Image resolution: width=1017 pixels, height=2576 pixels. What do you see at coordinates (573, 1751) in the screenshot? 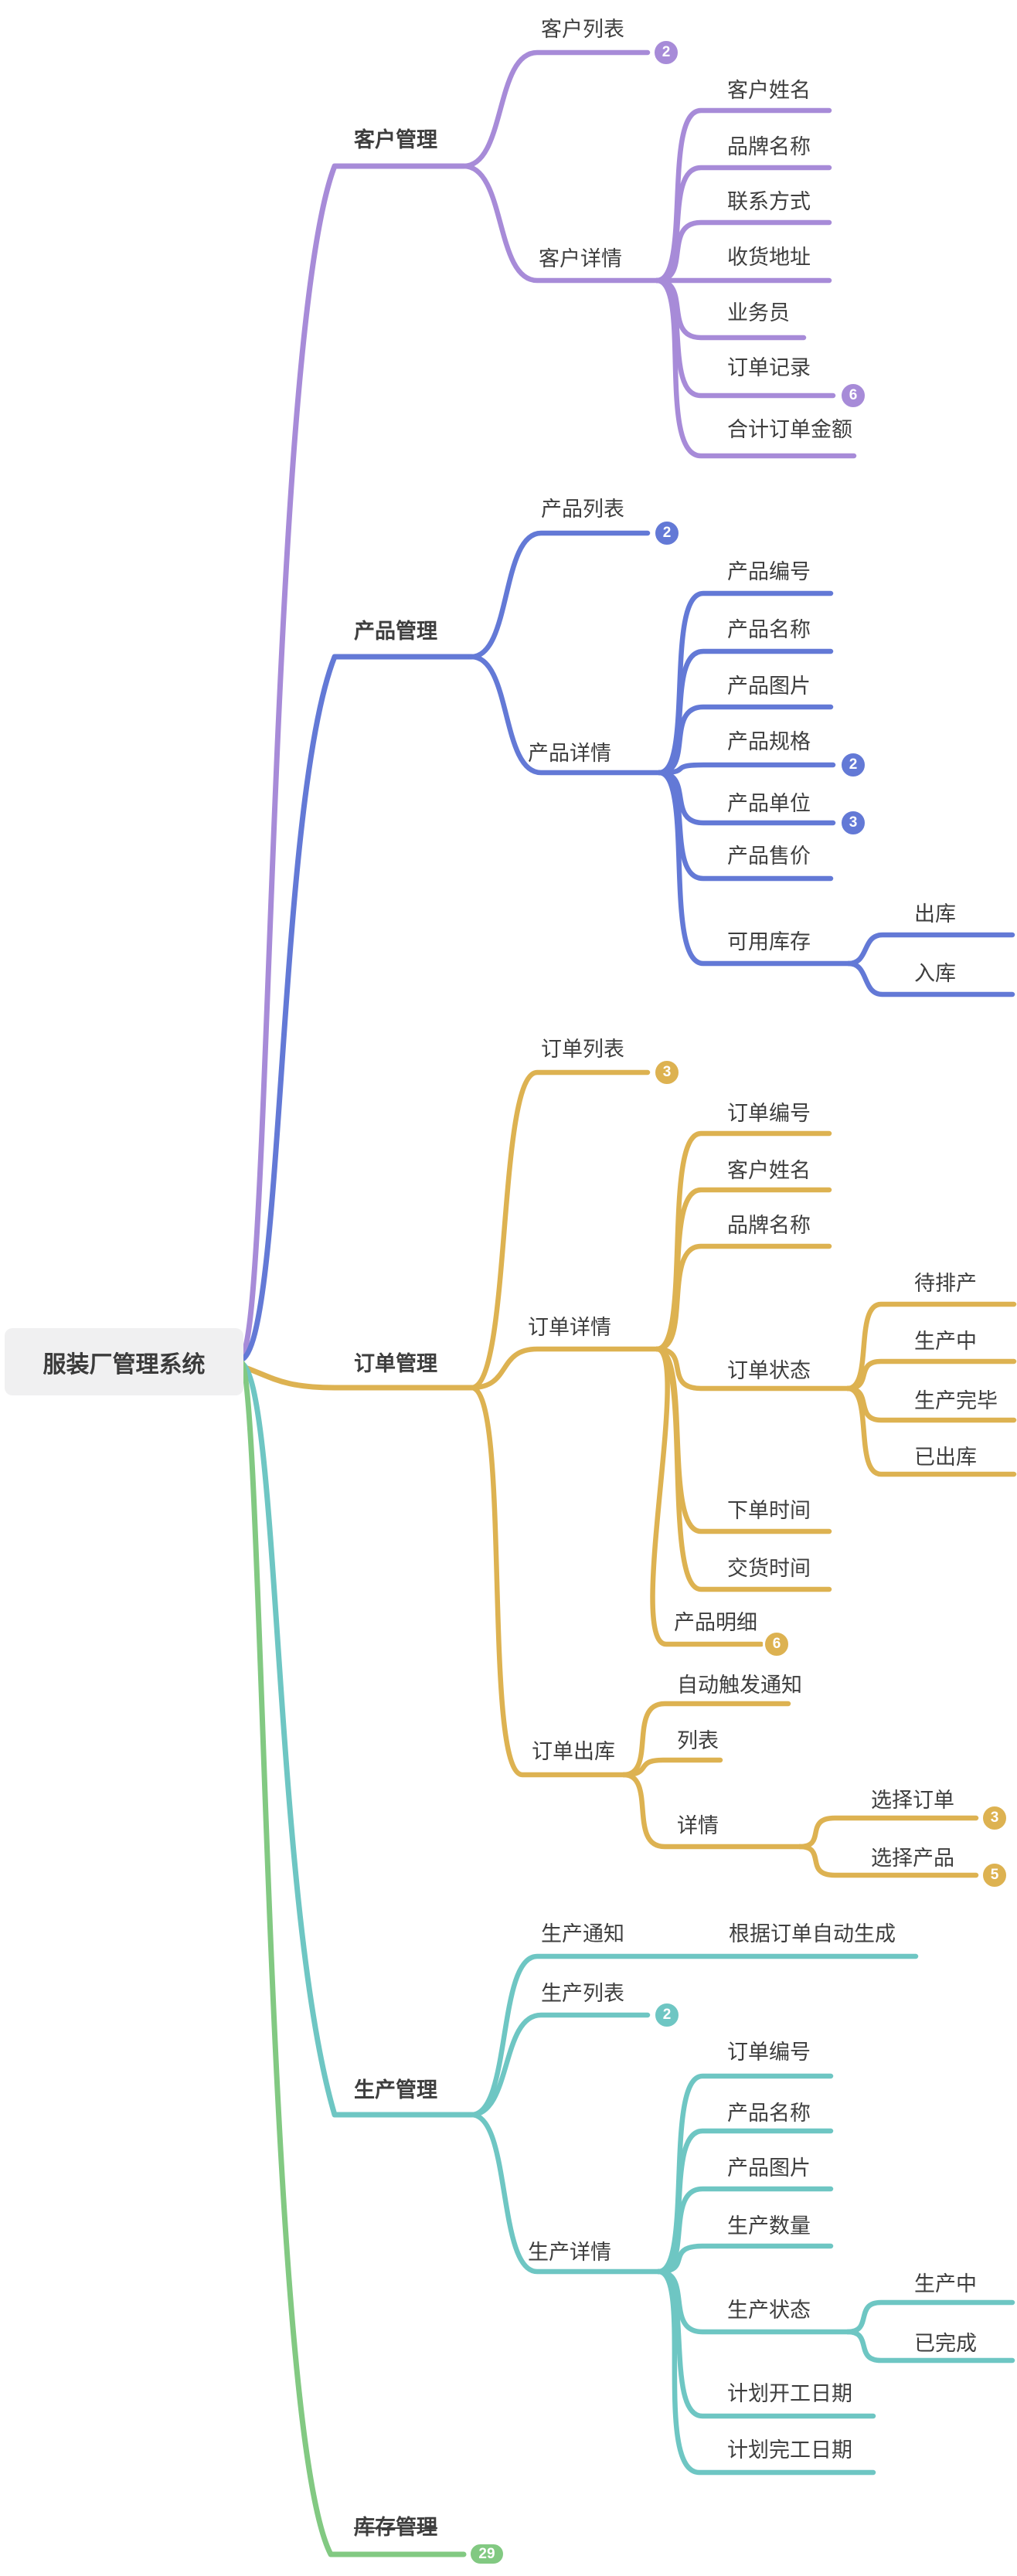
I see `topic-order-ship: 订单出库` at bounding box center [573, 1751].